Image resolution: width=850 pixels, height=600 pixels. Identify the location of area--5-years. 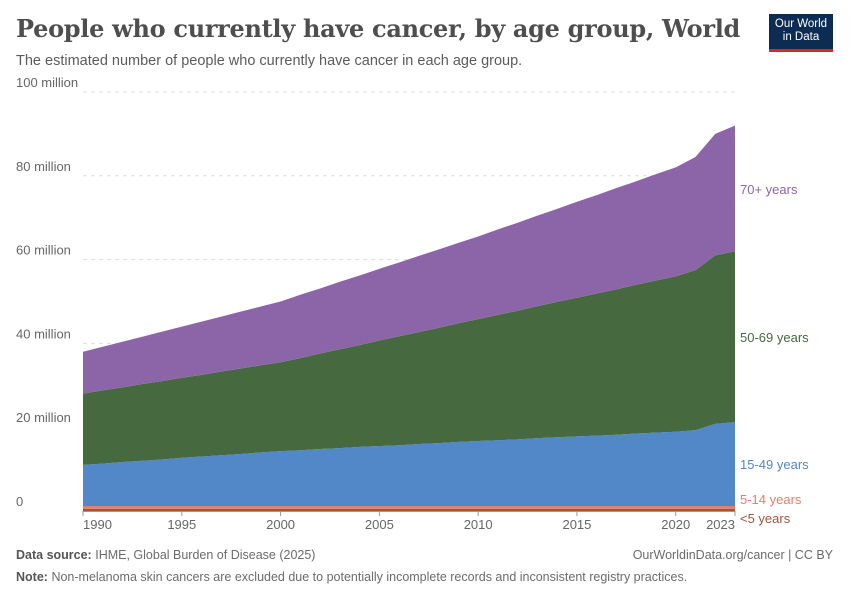
(409, 509).